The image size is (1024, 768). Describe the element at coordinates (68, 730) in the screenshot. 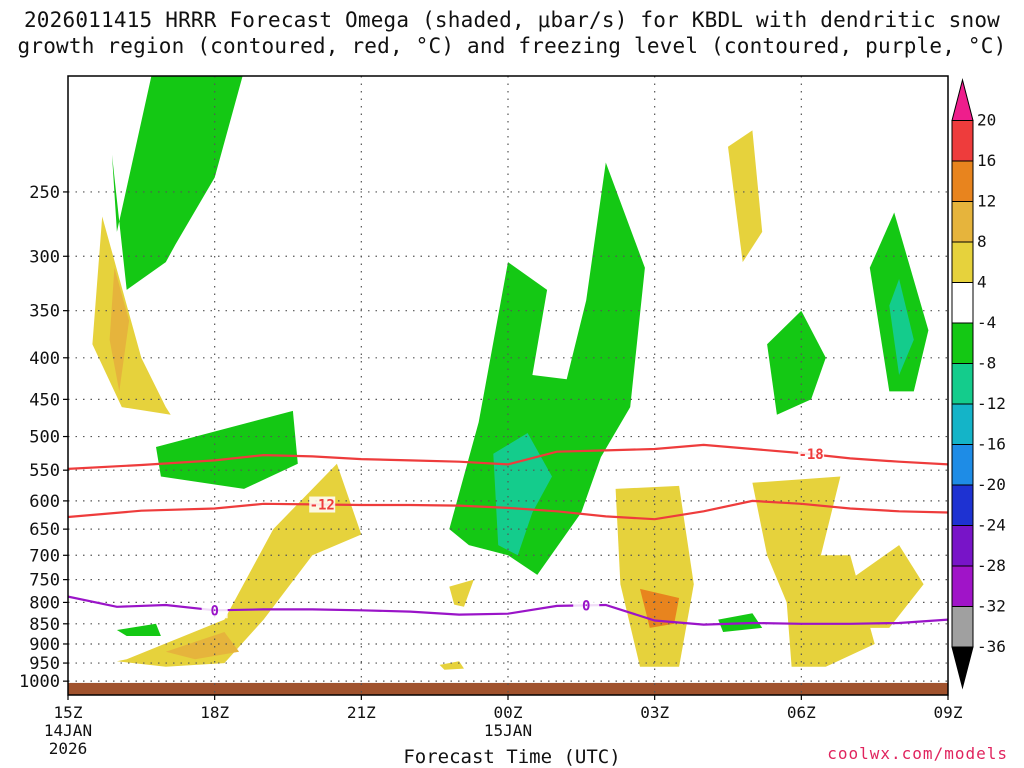

I see `x-tick-date-15Z: 14JAN` at that location.